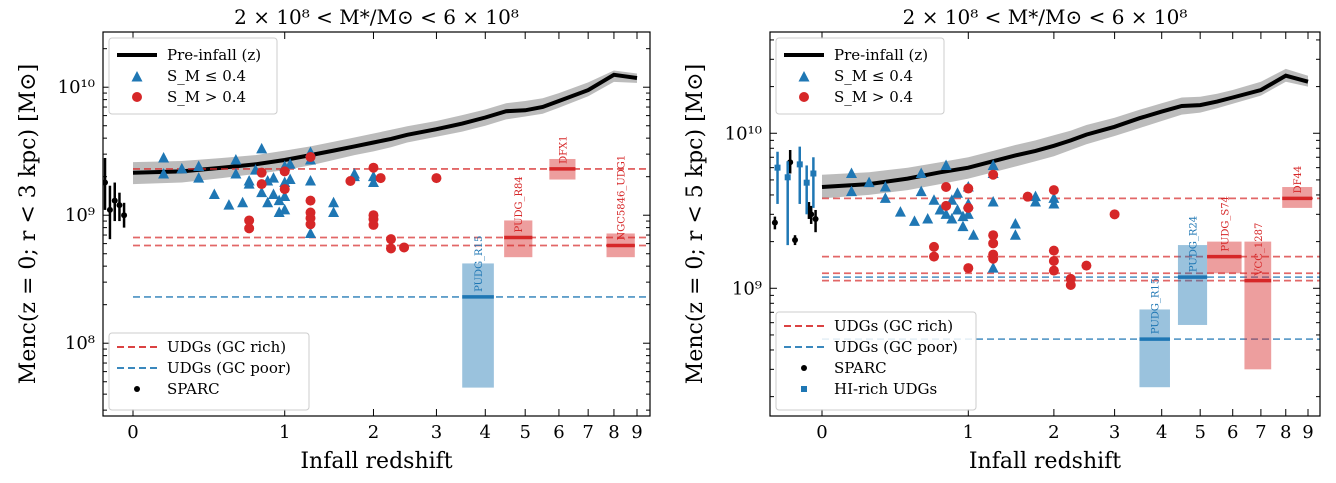 Image resolution: width=1336 pixels, height=483 pixels. Describe the element at coordinates (385, 123) in the screenshot. I see `pre-infall-line` at that location.